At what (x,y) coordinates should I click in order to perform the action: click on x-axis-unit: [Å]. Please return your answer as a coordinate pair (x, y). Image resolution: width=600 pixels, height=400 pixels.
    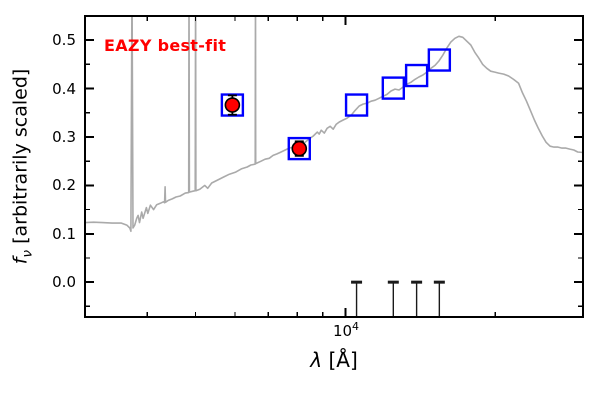
    Looking at the image, I should click on (343, 360).